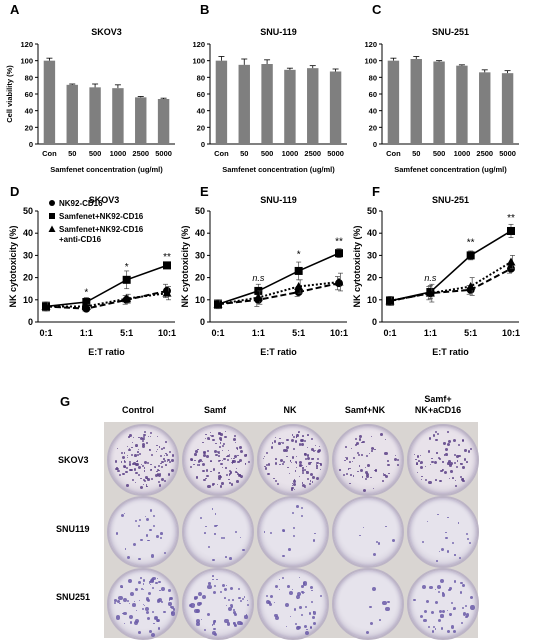 This screenshot has width=550, height=642. What do you see at coordinates (73, 529) in the screenshot?
I see `row-header-snu119: SNU119` at bounding box center [73, 529].